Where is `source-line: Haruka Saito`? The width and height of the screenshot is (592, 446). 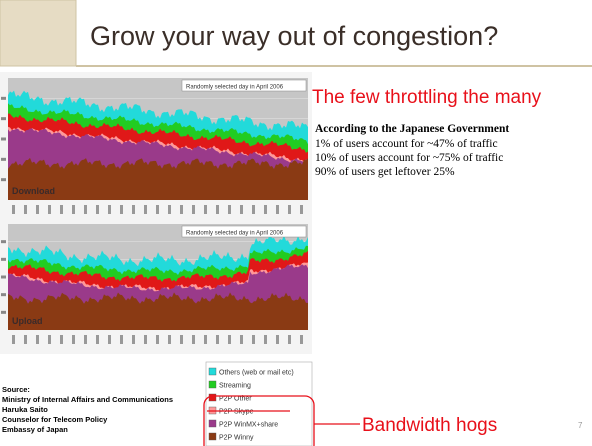
source-line: Haruka Saito is located at coordinates (25, 409).